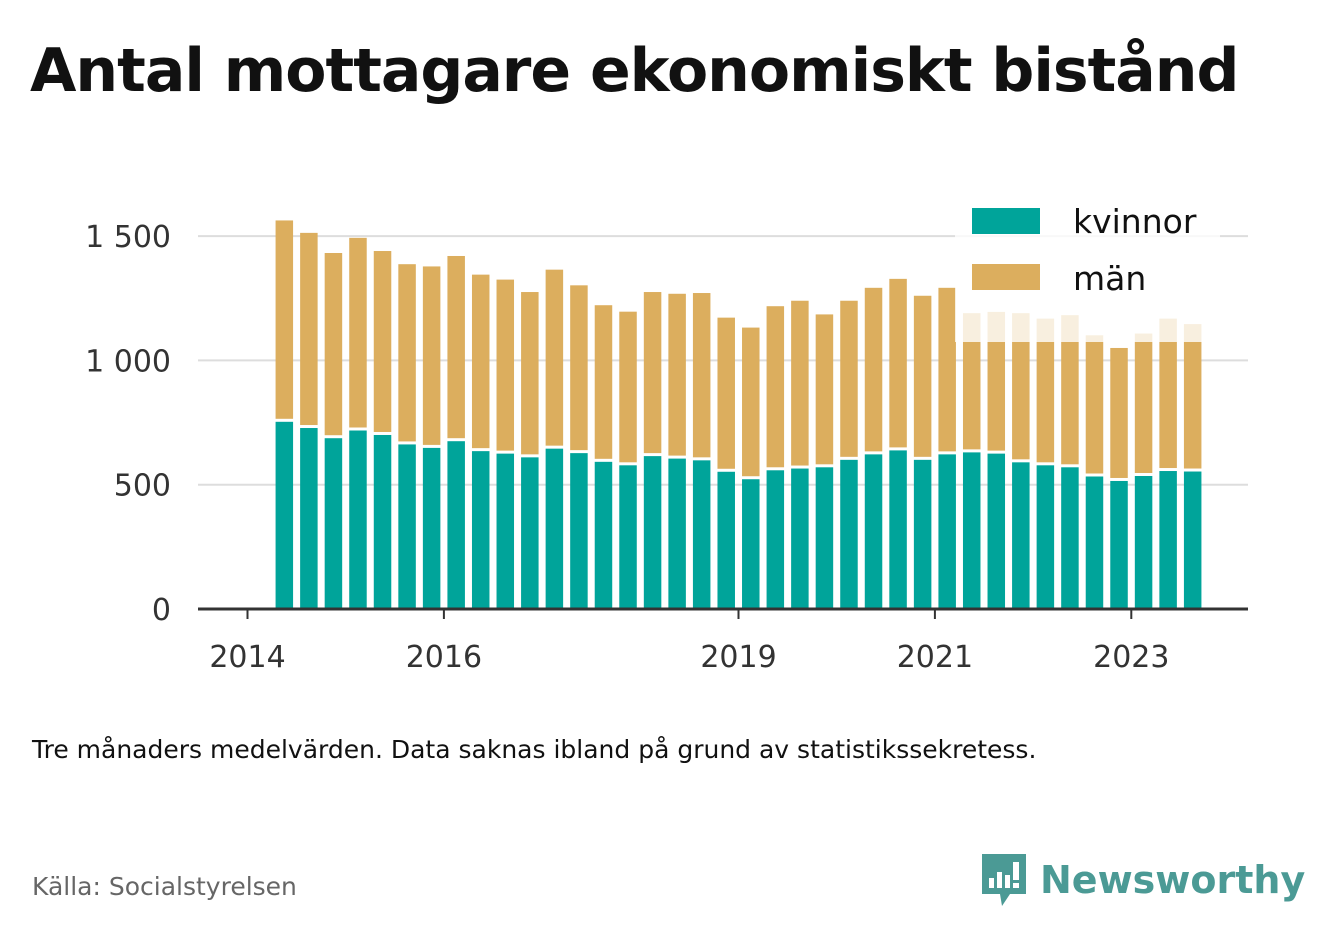 The image size is (1322, 939). I want to click on y-tick-label: 0, so click(161, 610).